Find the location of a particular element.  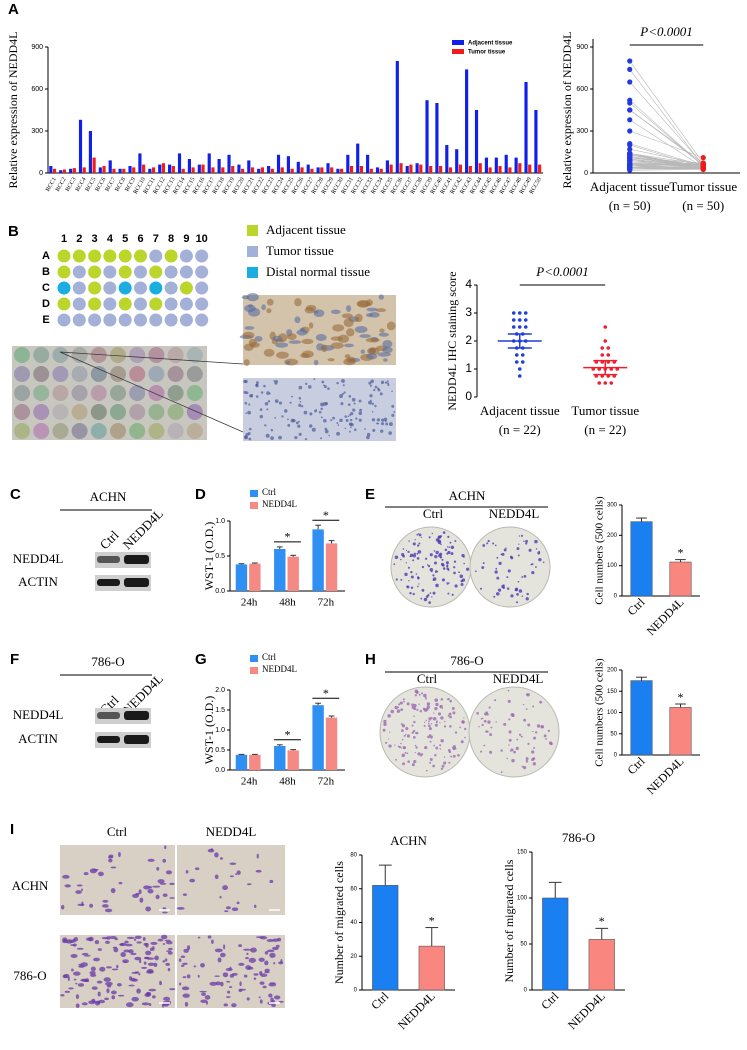

y-axis-label: Number of migrated cells is located at coordinates (339, 922).